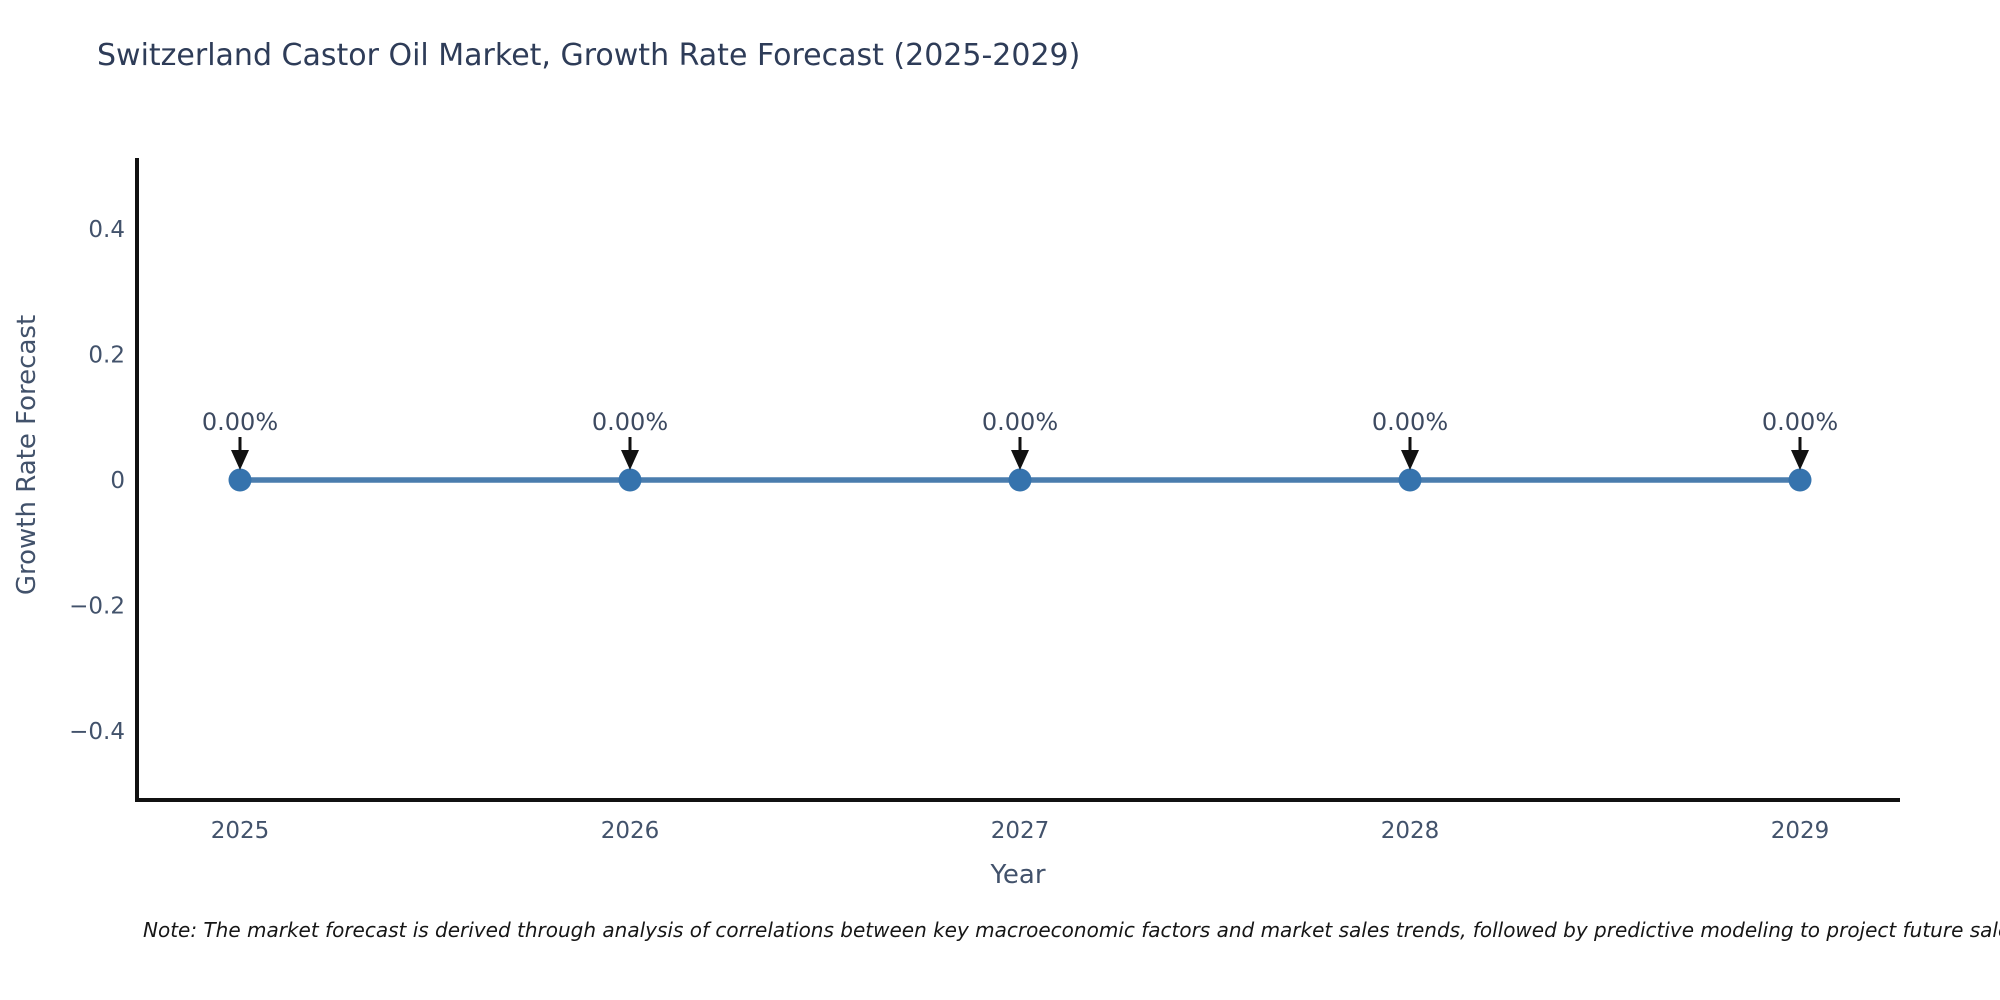 The image size is (2000, 1000). Describe the element at coordinates (97, 607) in the screenshot. I see `y-tick-label: −0.2` at that location.